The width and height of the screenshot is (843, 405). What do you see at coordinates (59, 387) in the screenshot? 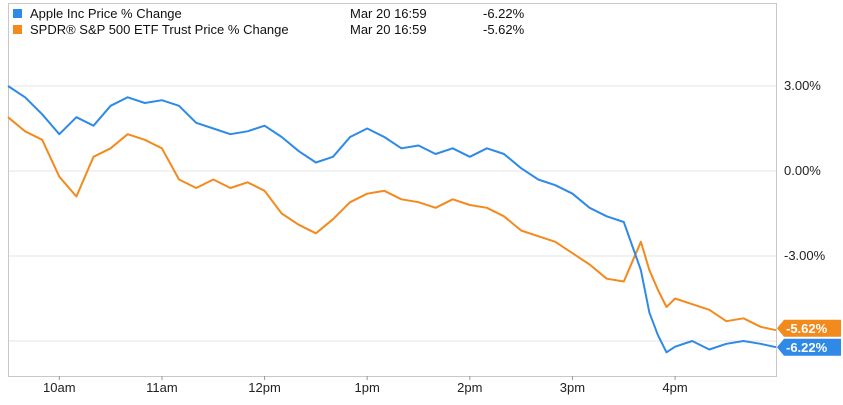
I see `x-tick-label: 10am` at bounding box center [59, 387].